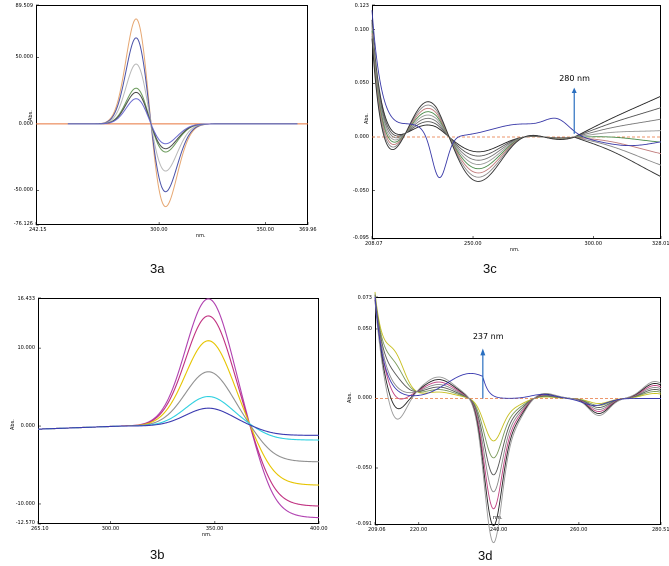 The image size is (669, 566). Describe the element at coordinates (574, 90) in the screenshot. I see `chart-3c-annotation-arrowhead` at that location.